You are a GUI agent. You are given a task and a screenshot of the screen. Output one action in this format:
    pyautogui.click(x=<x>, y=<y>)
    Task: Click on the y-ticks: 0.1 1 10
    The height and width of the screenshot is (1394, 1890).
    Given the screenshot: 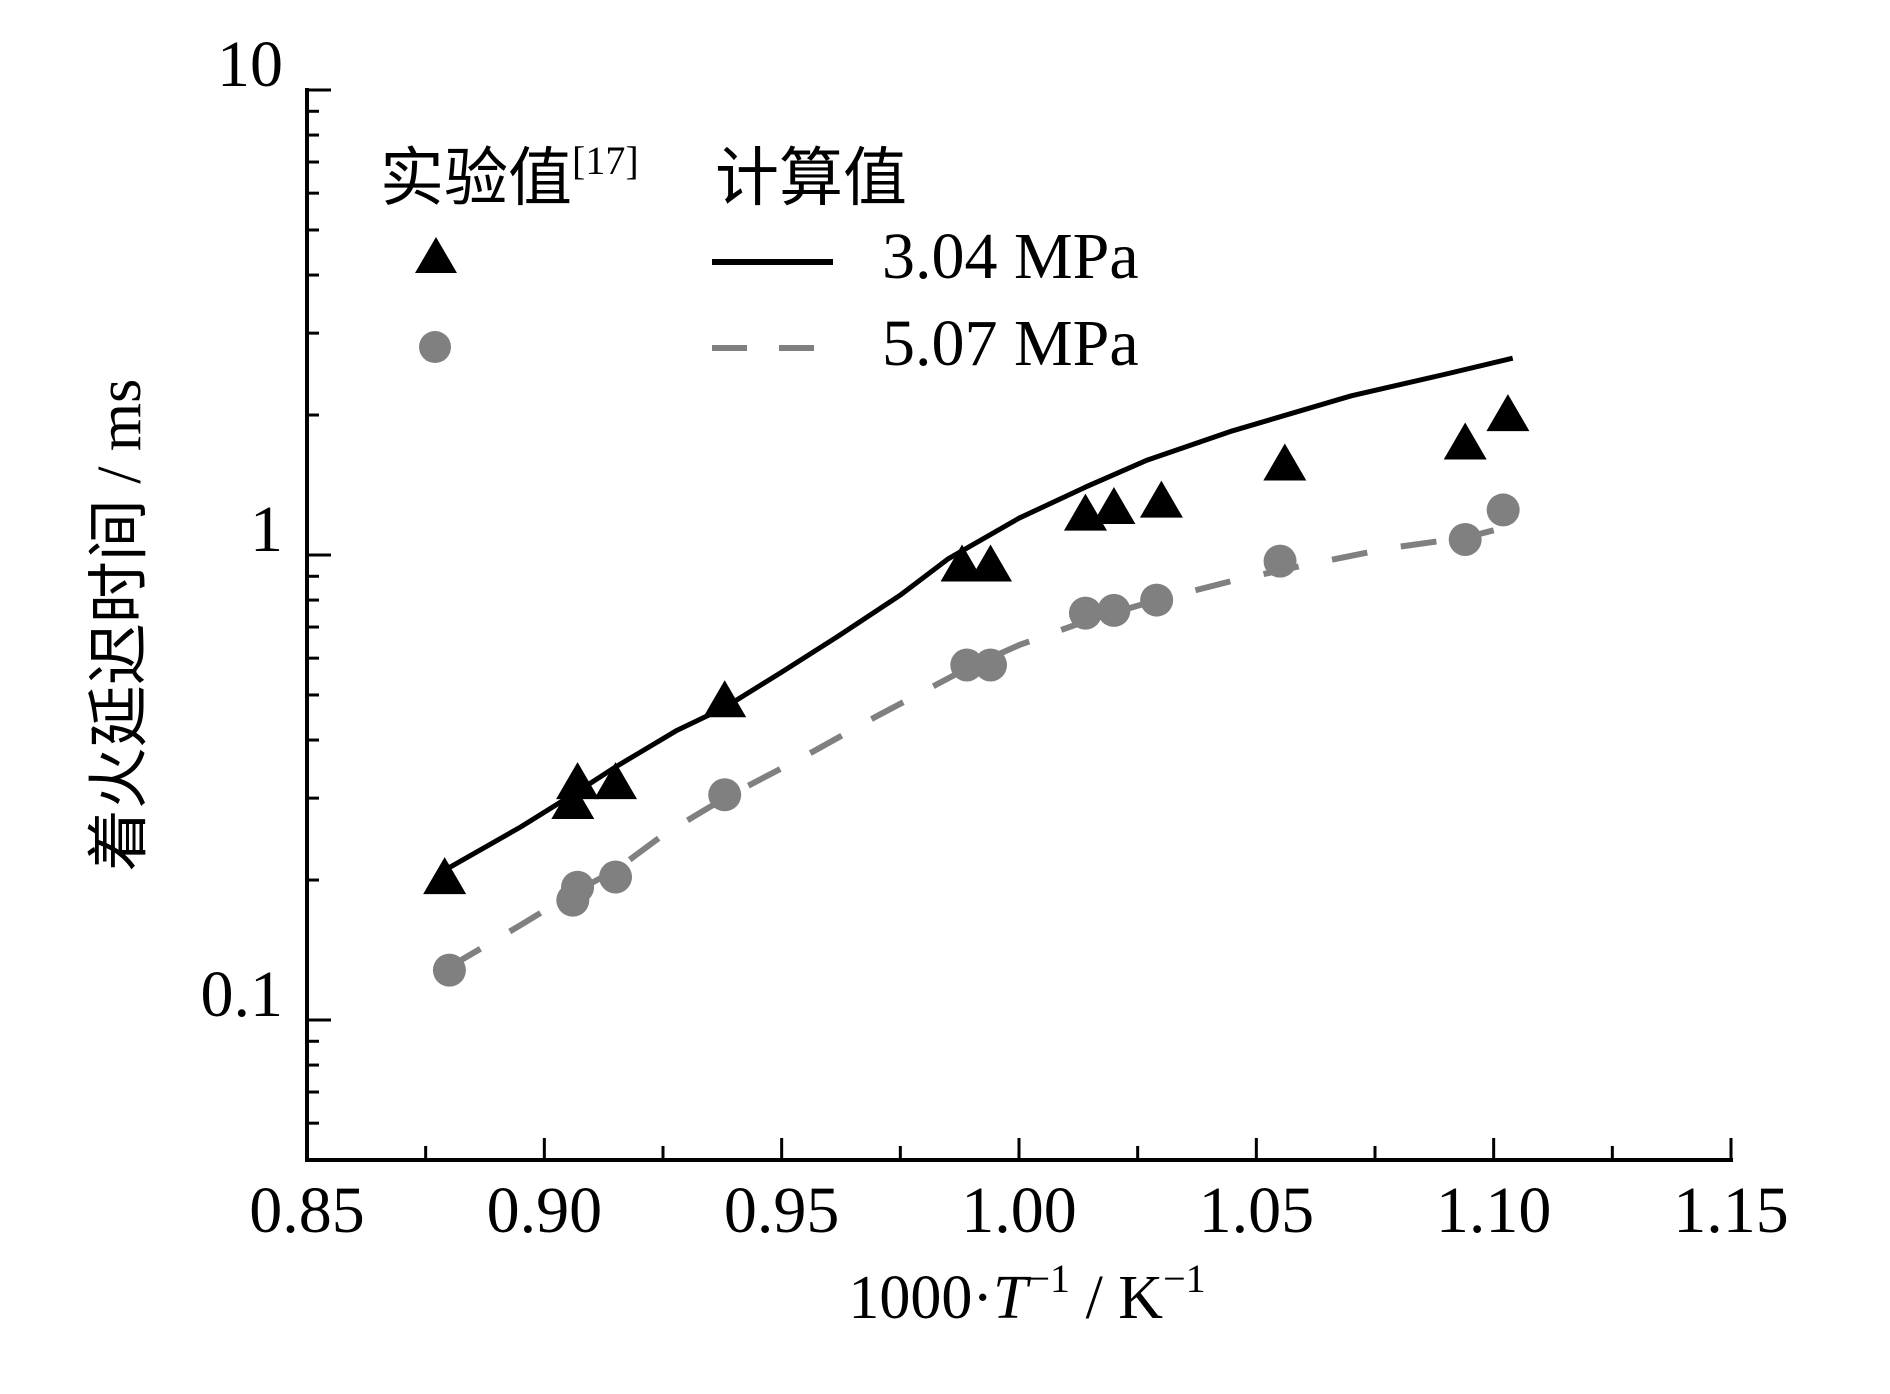 What is the action you would take?
    pyautogui.click(x=266, y=576)
    